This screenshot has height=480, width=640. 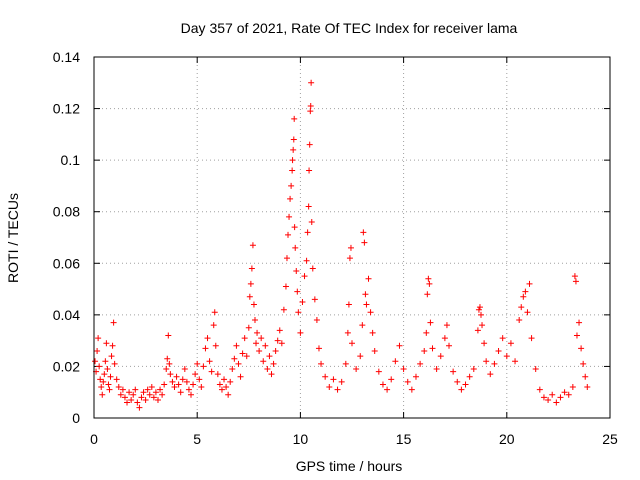 What do you see at coordinates (66, 263) in the screenshot?
I see `y-tick-label: 0.06` at bounding box center [66, 263].